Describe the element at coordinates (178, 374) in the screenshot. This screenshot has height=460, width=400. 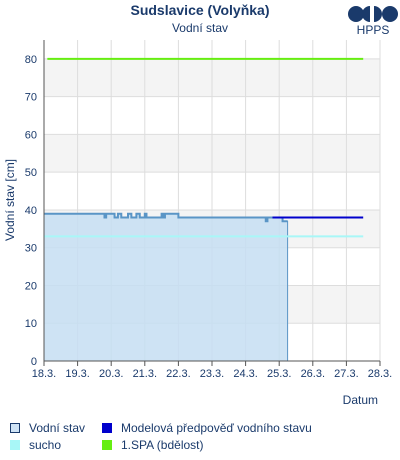
I see `x-tick-label: 22.3.` at that location.